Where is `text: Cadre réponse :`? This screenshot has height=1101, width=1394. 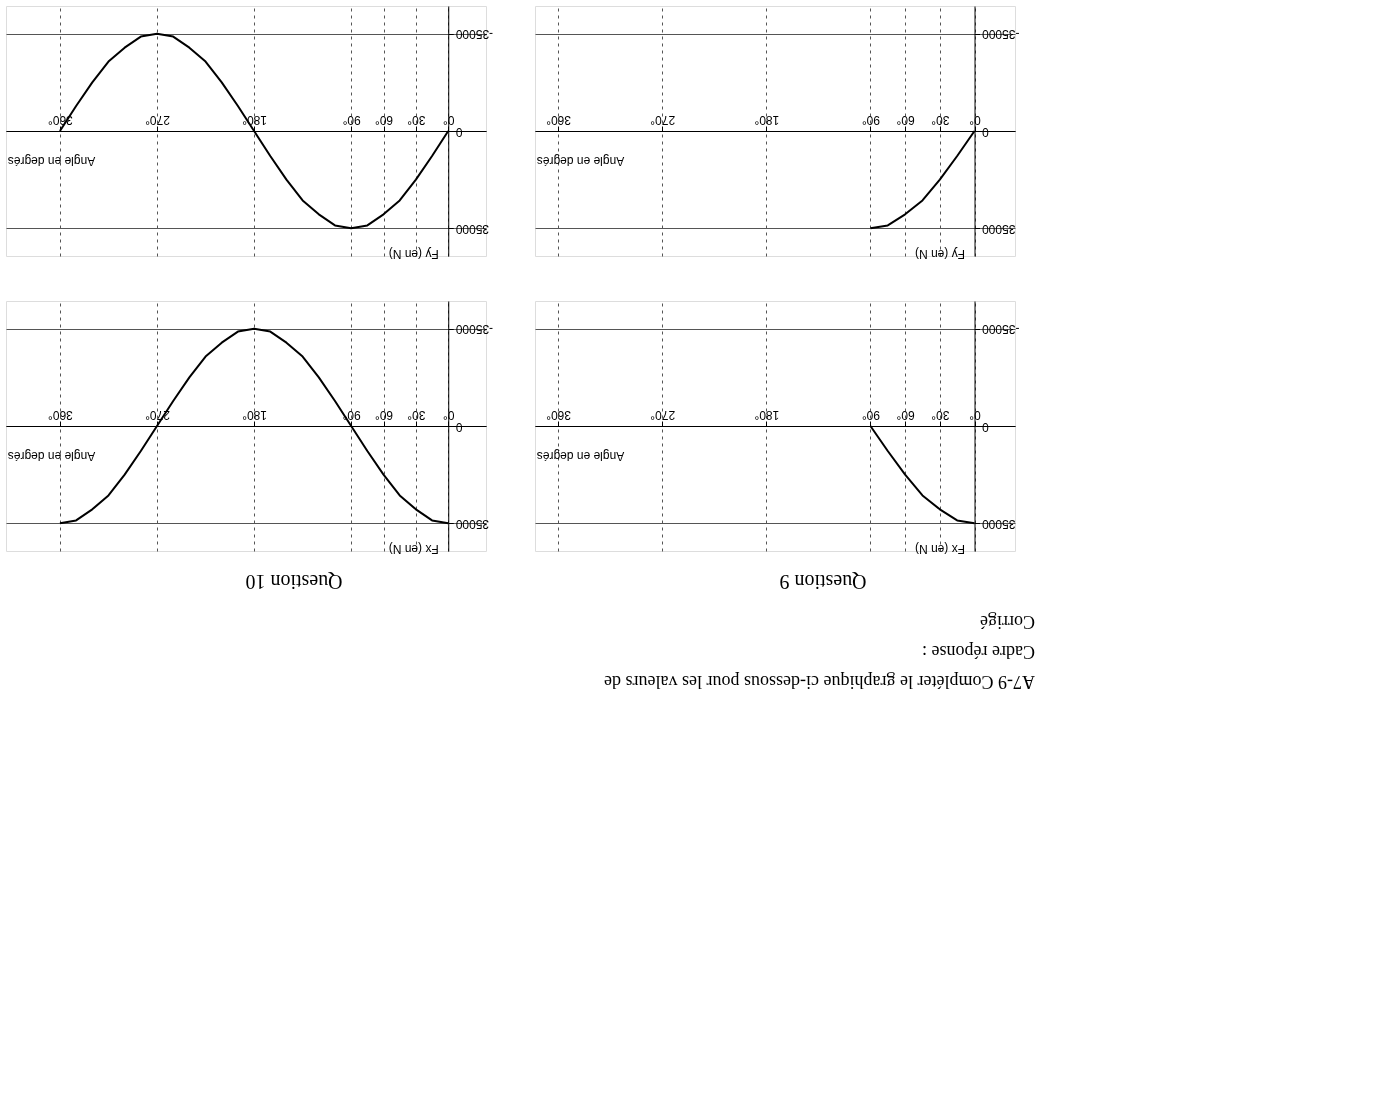
text: Cadre réponse : is located at coordinates (978, 652).